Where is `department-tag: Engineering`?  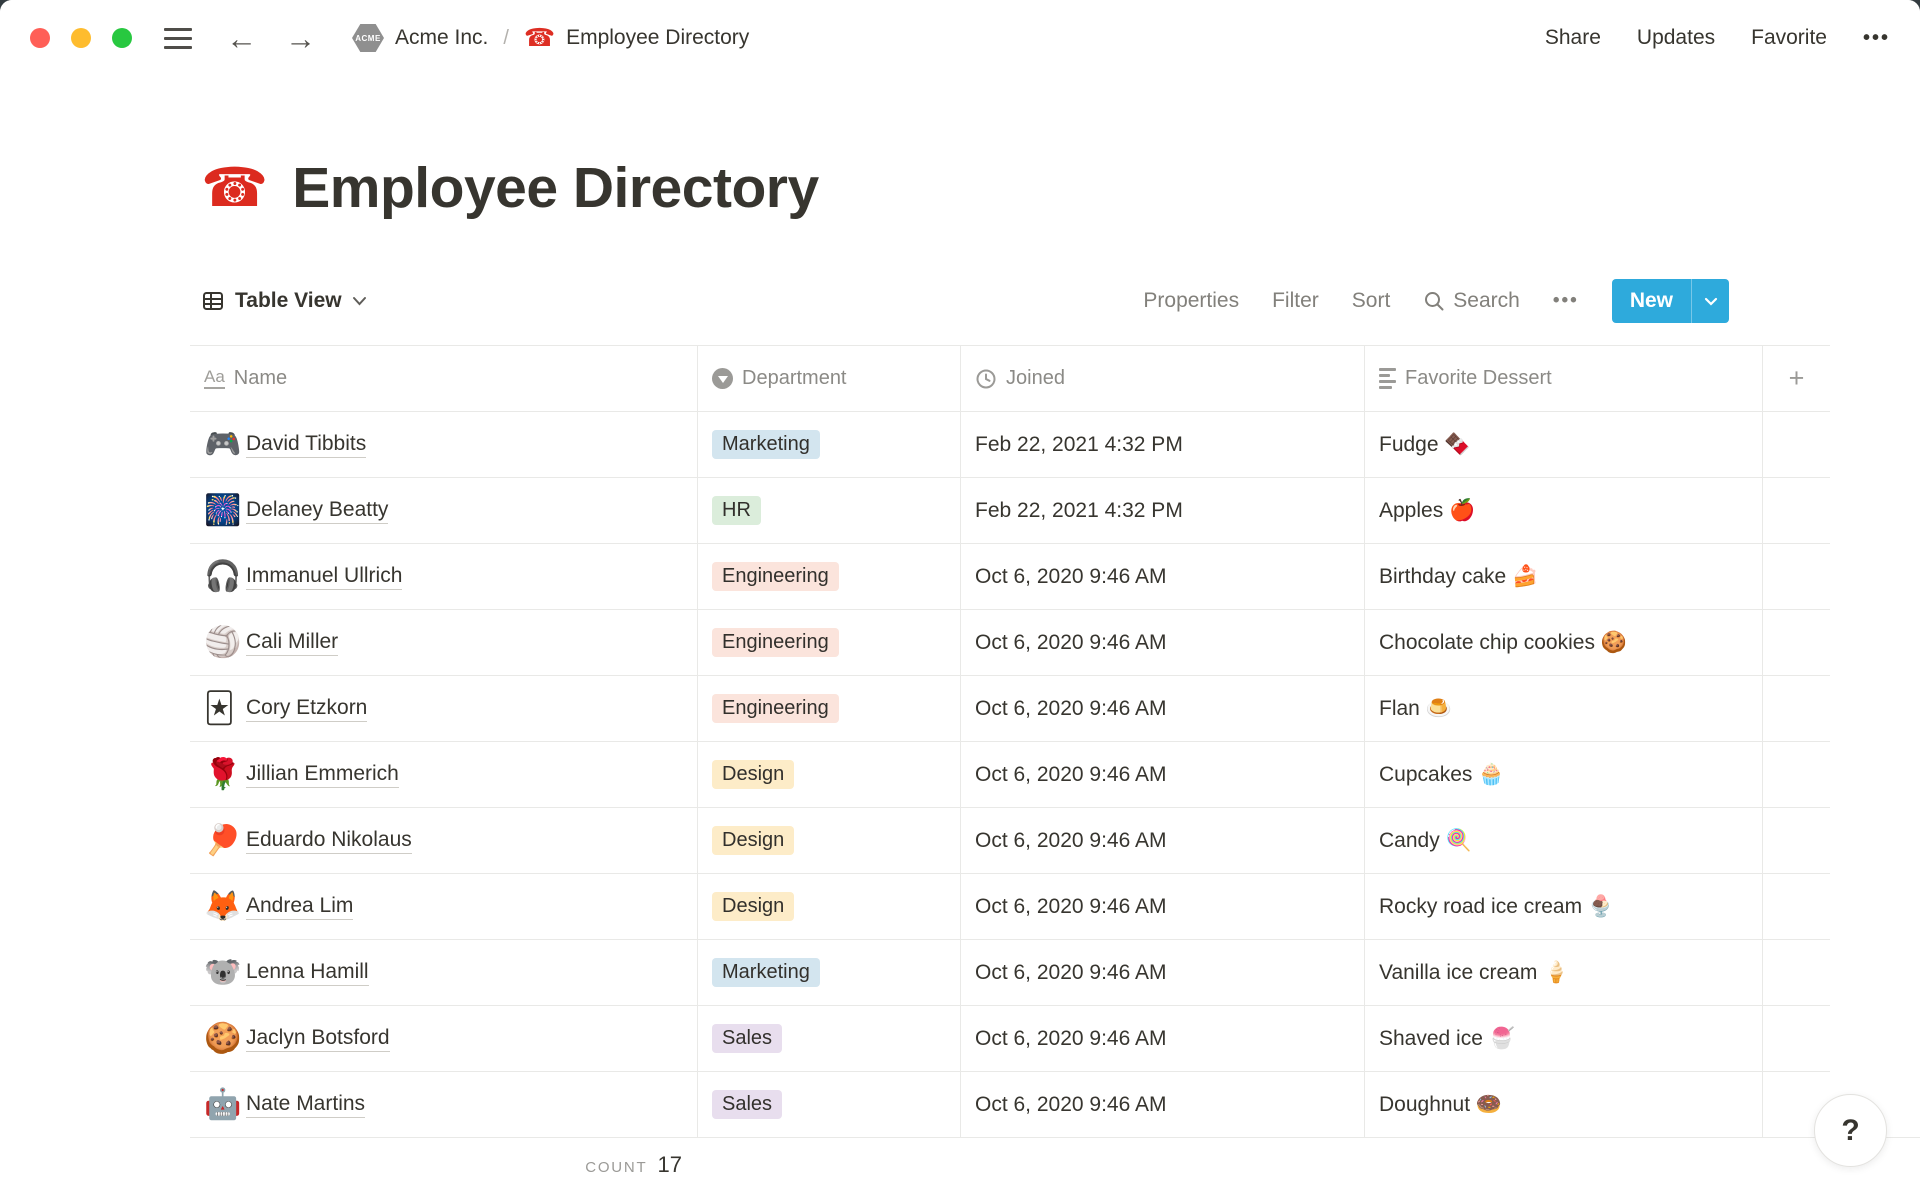
department-tag: Engineering is located at coordinates (775, 576).